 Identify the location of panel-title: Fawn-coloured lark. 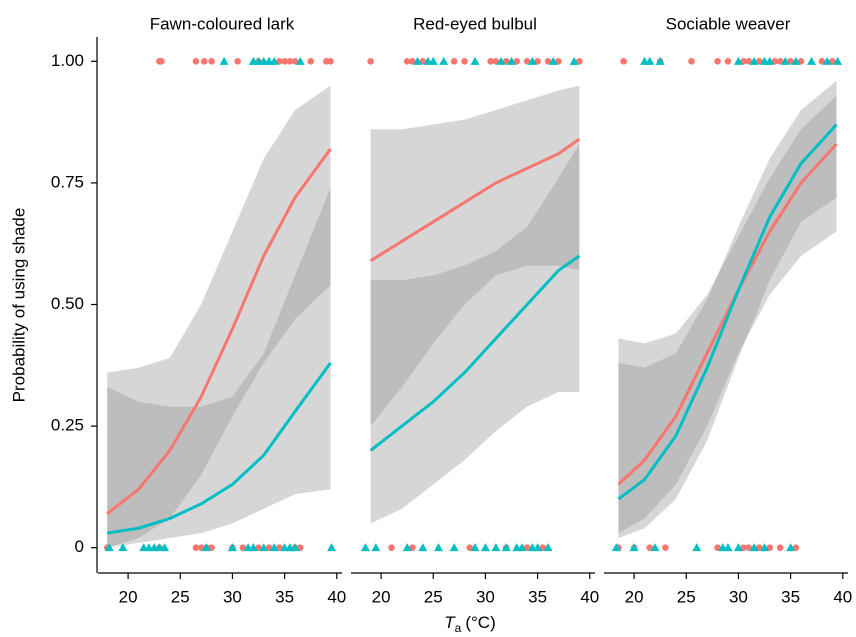
(222, 23).